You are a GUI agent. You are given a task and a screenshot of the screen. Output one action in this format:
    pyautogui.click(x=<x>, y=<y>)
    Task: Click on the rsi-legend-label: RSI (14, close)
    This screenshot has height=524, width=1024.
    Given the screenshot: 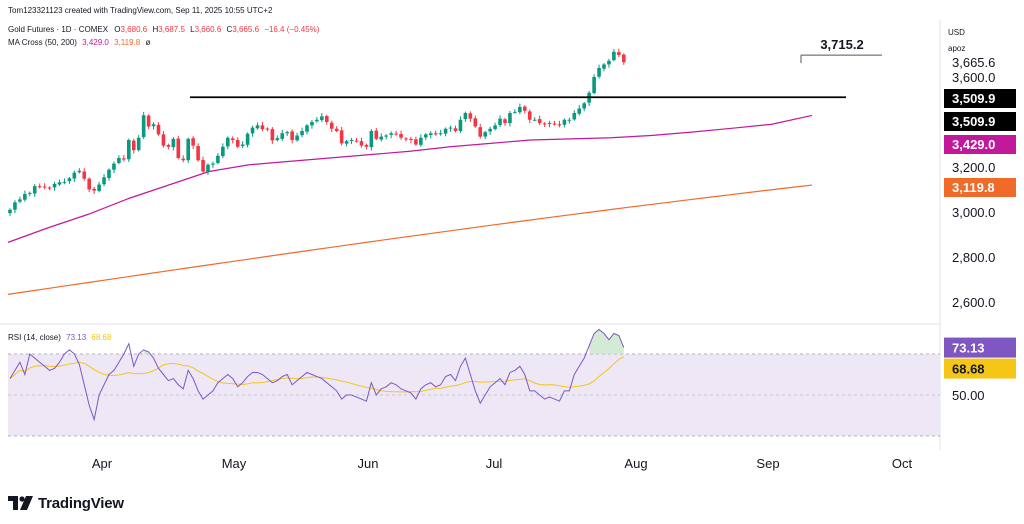 What is the action you would take?
    pyautogui.click(x=34, y=337)
    